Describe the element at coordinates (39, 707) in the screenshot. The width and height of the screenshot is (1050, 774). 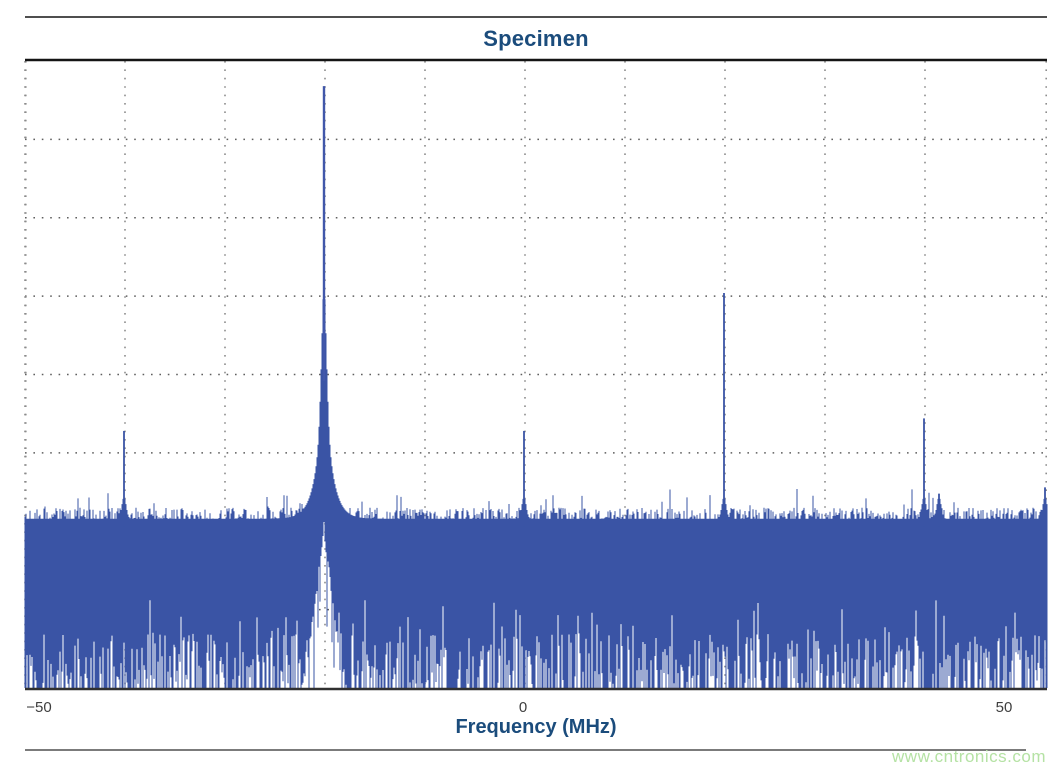
I see `x-tick-label-neg50: −50` at that location.